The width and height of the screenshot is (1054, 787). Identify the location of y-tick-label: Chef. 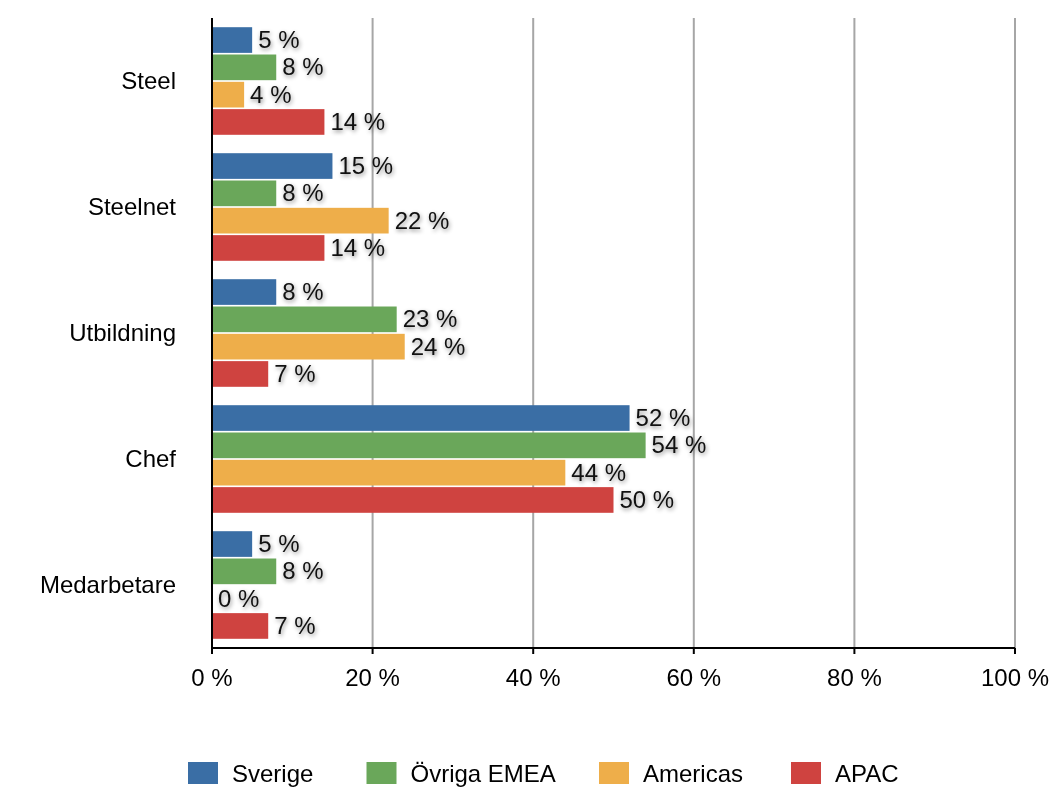
(151, 458).